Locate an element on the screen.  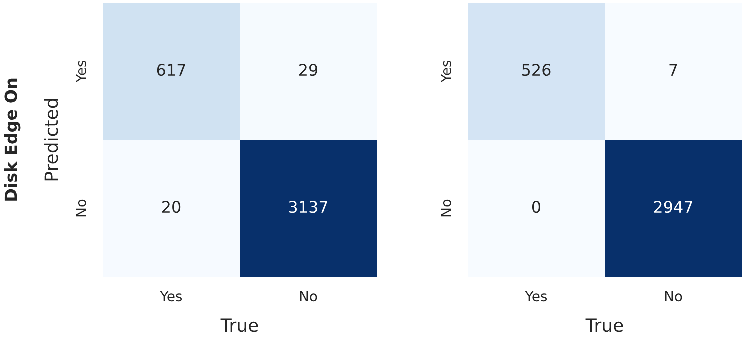
data-label: 20 is located at coordinates (171, 207).